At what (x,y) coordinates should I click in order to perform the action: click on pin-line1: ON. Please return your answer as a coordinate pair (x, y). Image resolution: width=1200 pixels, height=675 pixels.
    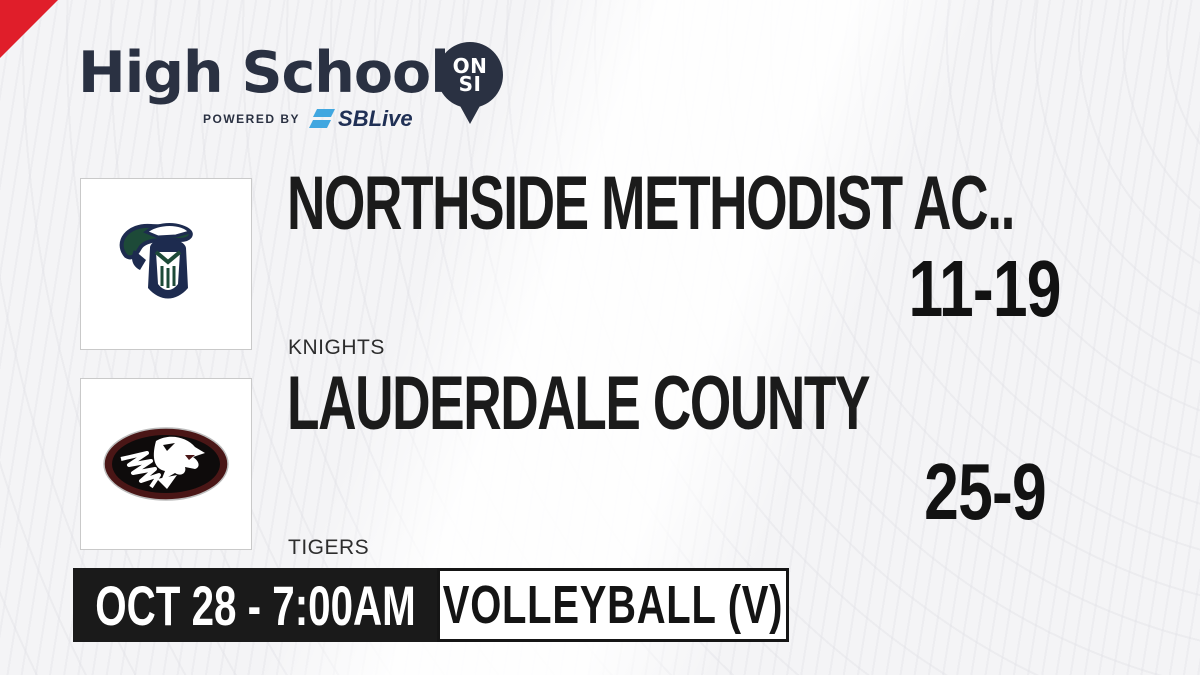
    Looking at the image, I should click on (470, 65).